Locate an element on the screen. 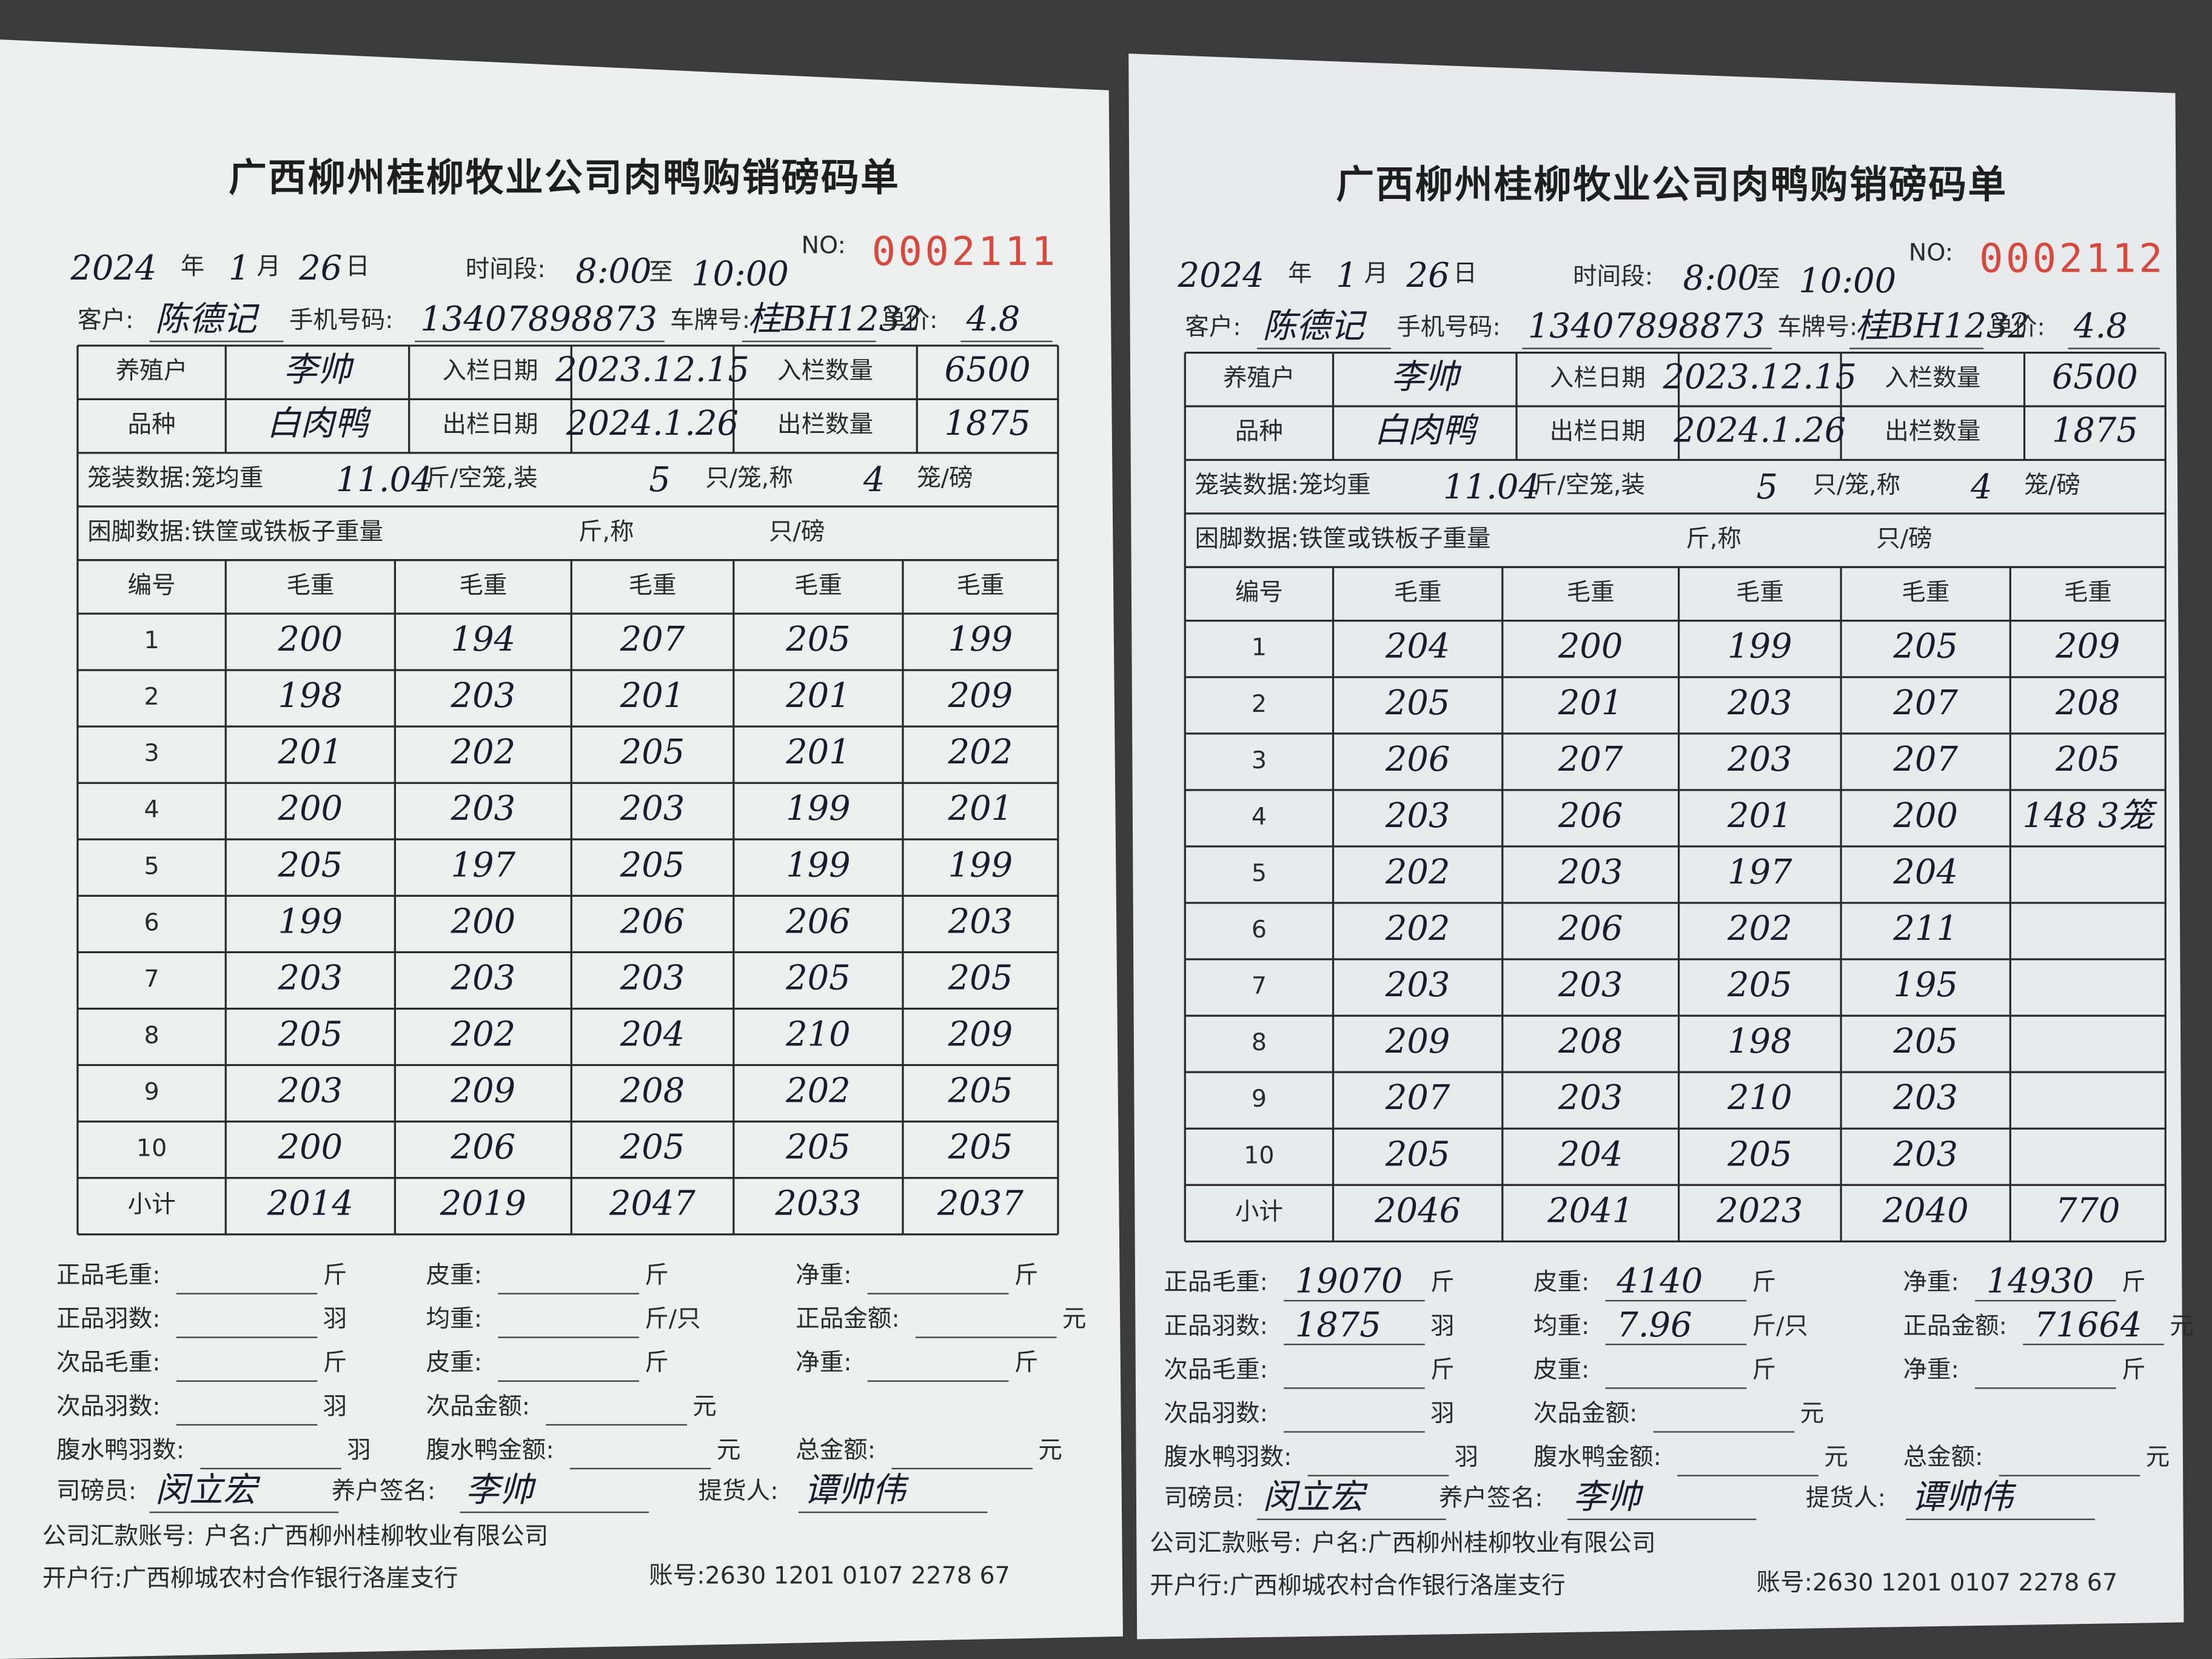 This screenshot has height=1659, width=2212. row-number: 6 is located at coordinates (1260, 929).